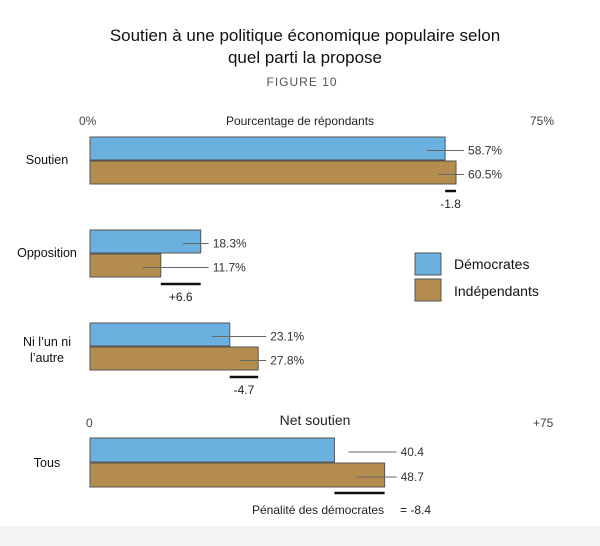  Describe the element at coordinates (47, 253) in the screenshot. I see `category-label-1: Opposition` at that location.